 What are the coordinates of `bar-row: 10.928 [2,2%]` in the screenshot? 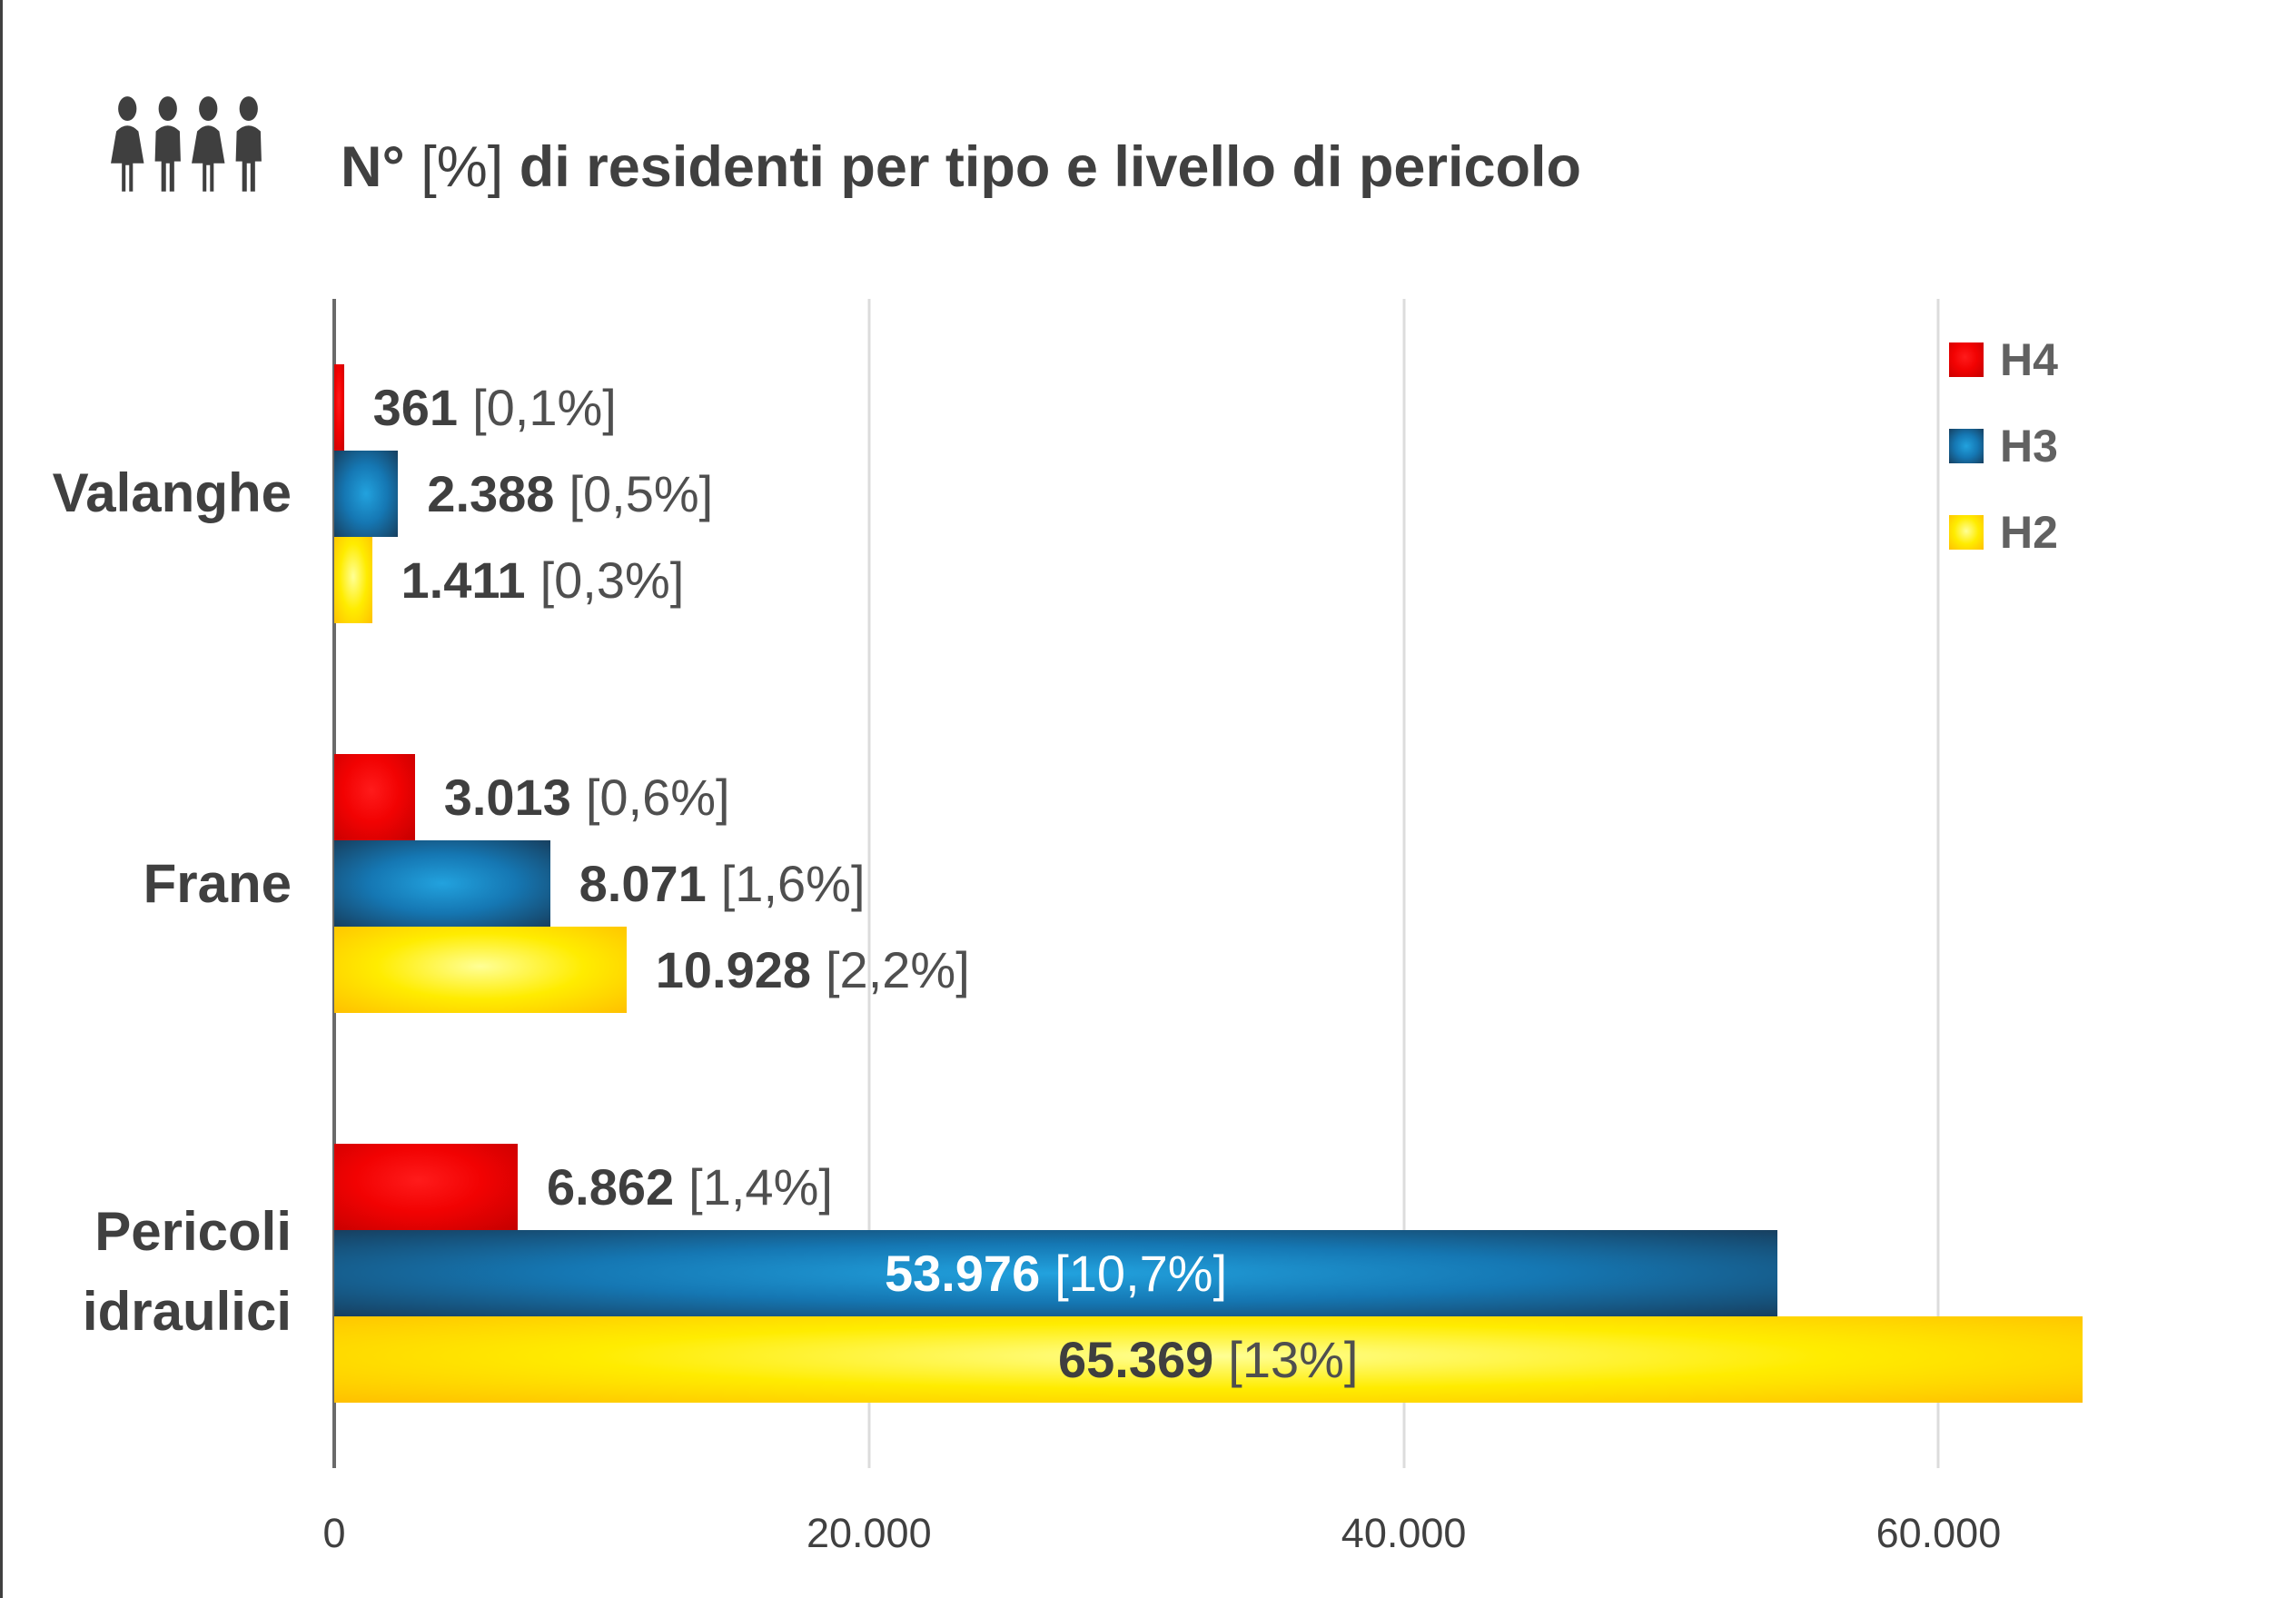 It's located at (1290, 970).